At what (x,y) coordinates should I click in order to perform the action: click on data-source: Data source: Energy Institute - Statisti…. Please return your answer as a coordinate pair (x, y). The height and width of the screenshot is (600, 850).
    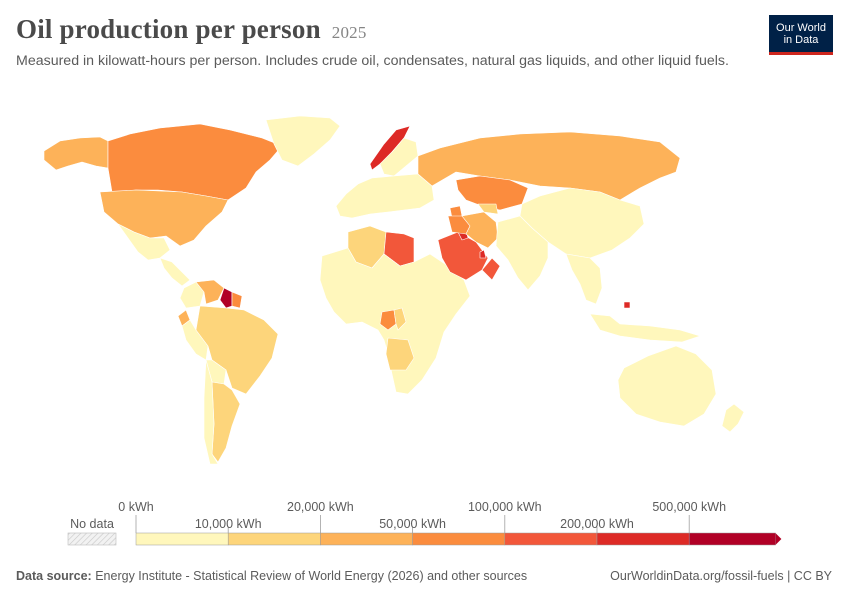
    Looking at the image, I should click on (271, 576).